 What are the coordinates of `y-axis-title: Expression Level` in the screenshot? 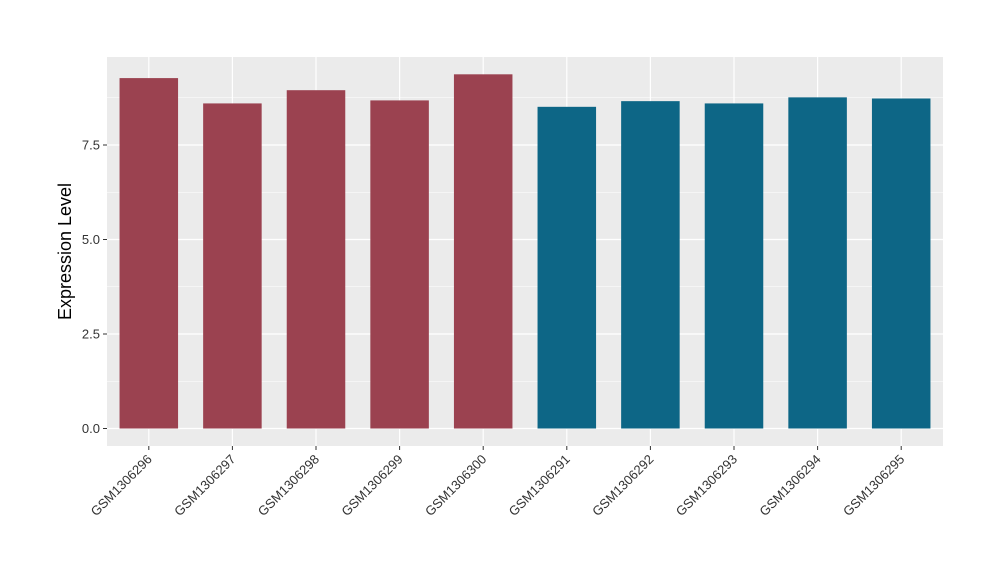 It's located at (65, 251).